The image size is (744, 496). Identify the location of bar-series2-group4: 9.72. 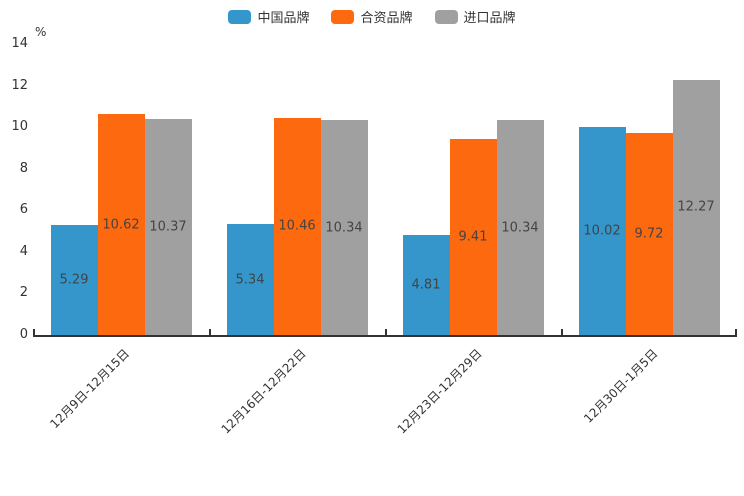
(649, 233).